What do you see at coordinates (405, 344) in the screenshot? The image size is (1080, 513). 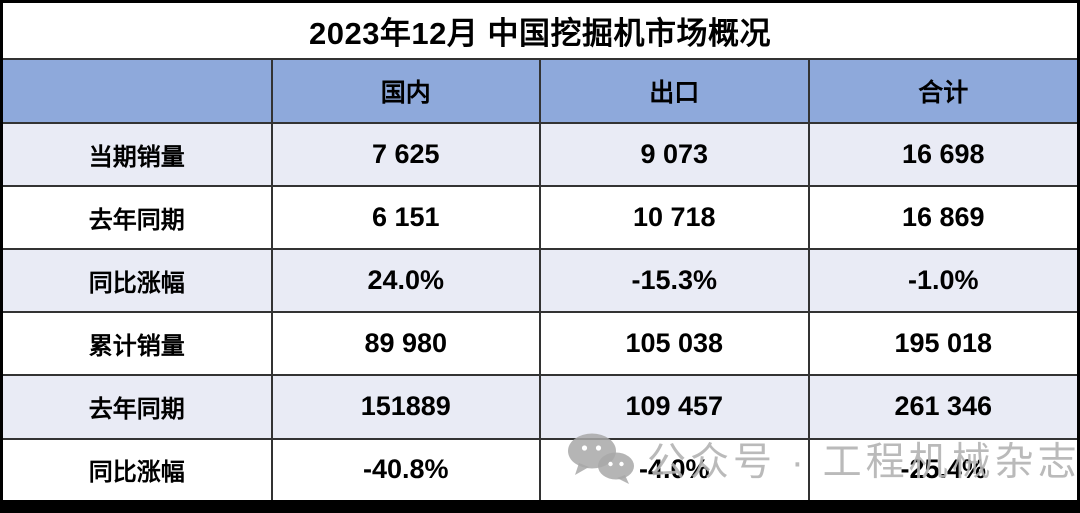 I see `cell-domestic: 89 980` at bounding box center [405, 344].